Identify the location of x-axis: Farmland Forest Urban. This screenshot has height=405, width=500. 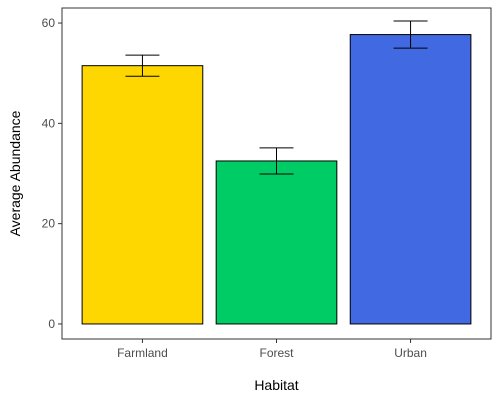
(272, 349).